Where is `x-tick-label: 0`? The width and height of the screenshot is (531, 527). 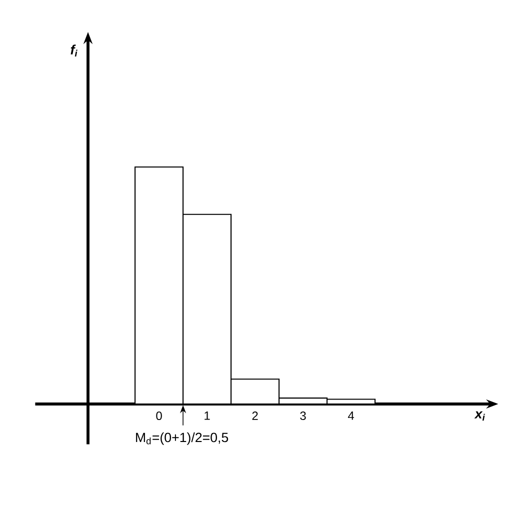 x-tick-label: 0 is located at coordinates (159, 416).